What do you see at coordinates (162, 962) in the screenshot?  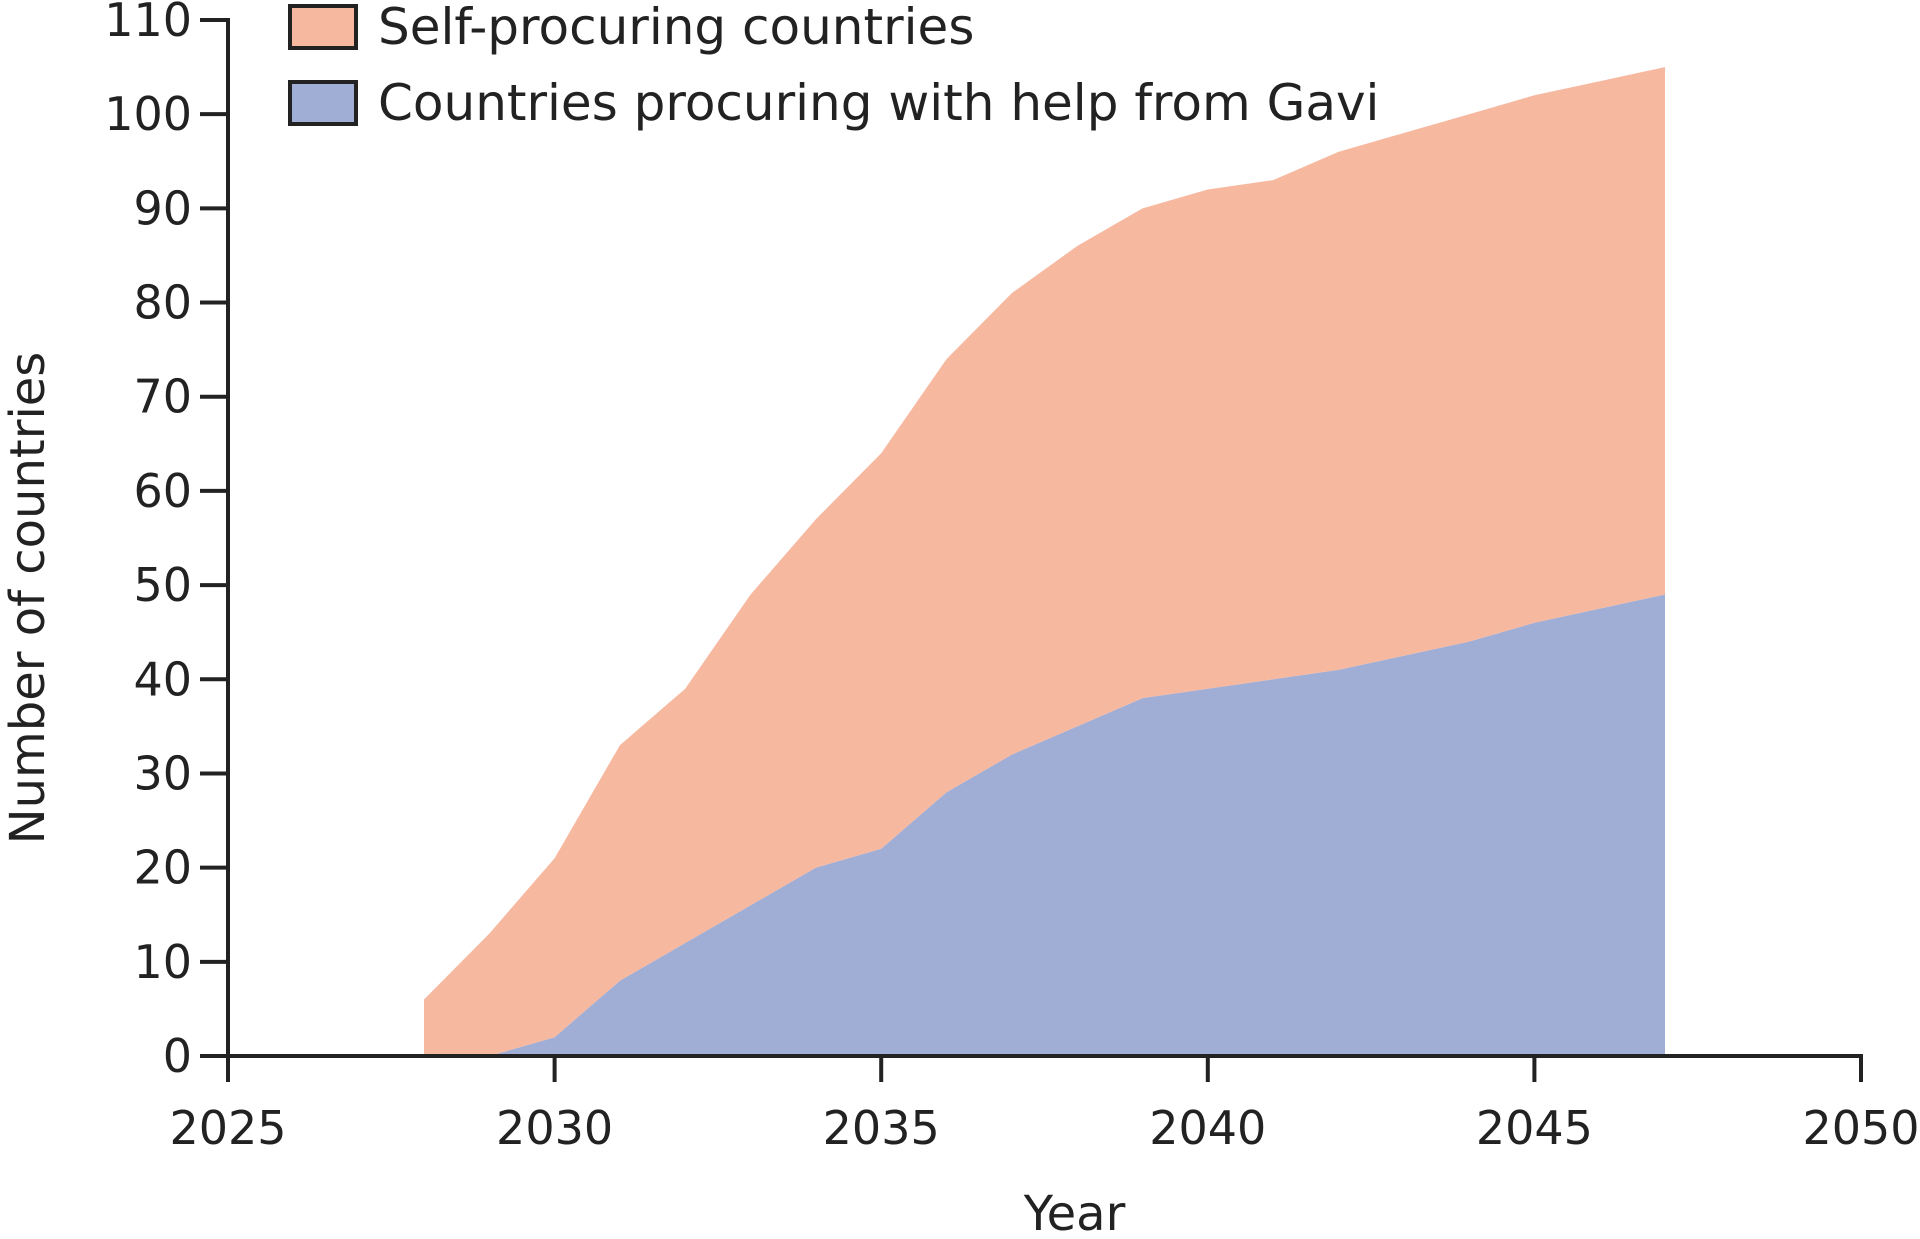 I see `y-tick-label: 10` at bounding box center [162, 962].